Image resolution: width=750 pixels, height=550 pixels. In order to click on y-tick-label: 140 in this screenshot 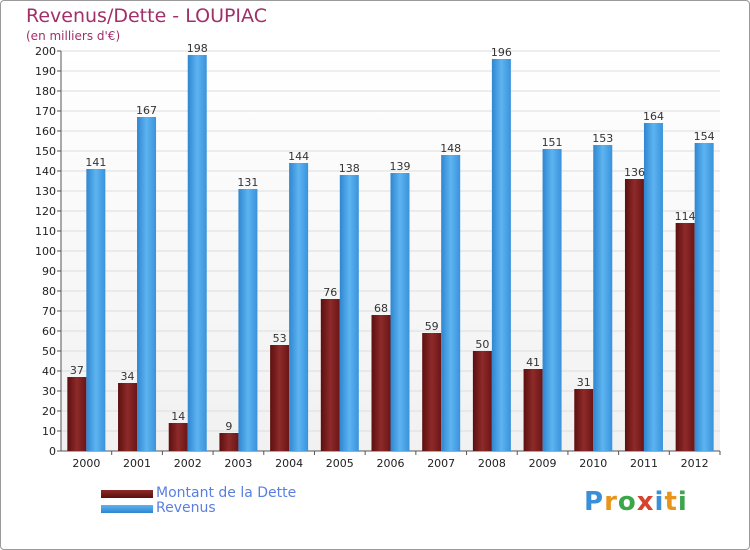, I will do `click(45, 171)`.